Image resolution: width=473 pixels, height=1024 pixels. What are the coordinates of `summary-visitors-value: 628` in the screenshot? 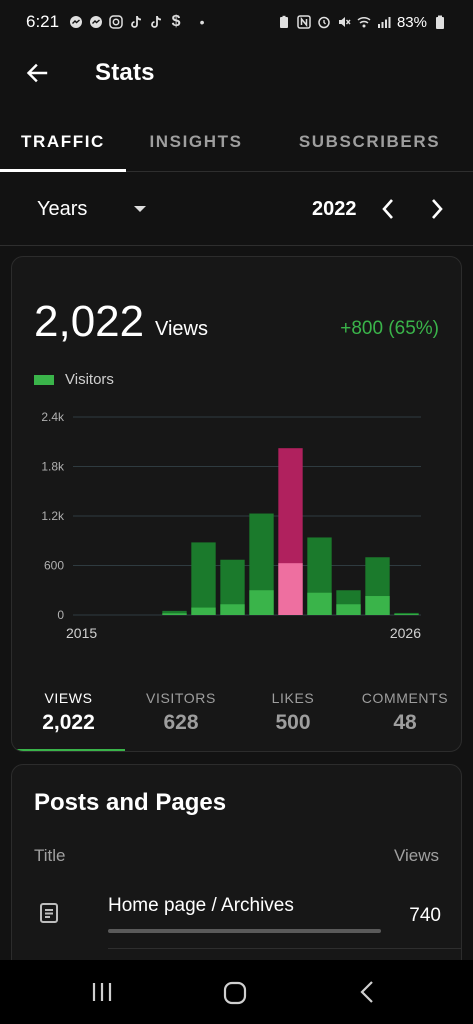 It's located at (181, 722).